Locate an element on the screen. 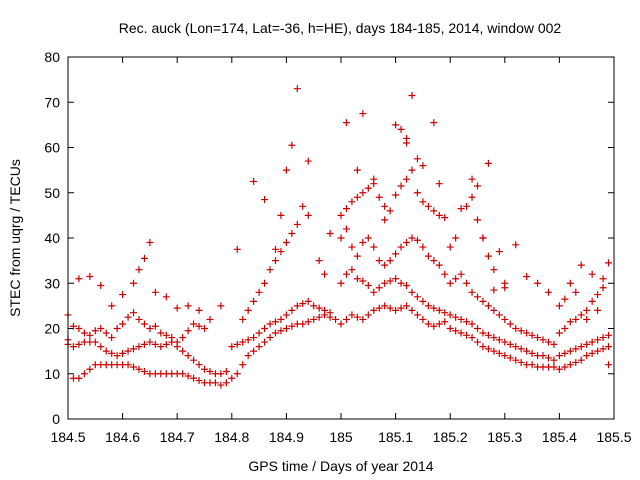 The image size is (640, 480). x-tick-label: 185.4 is located at coordinates (559, 437).